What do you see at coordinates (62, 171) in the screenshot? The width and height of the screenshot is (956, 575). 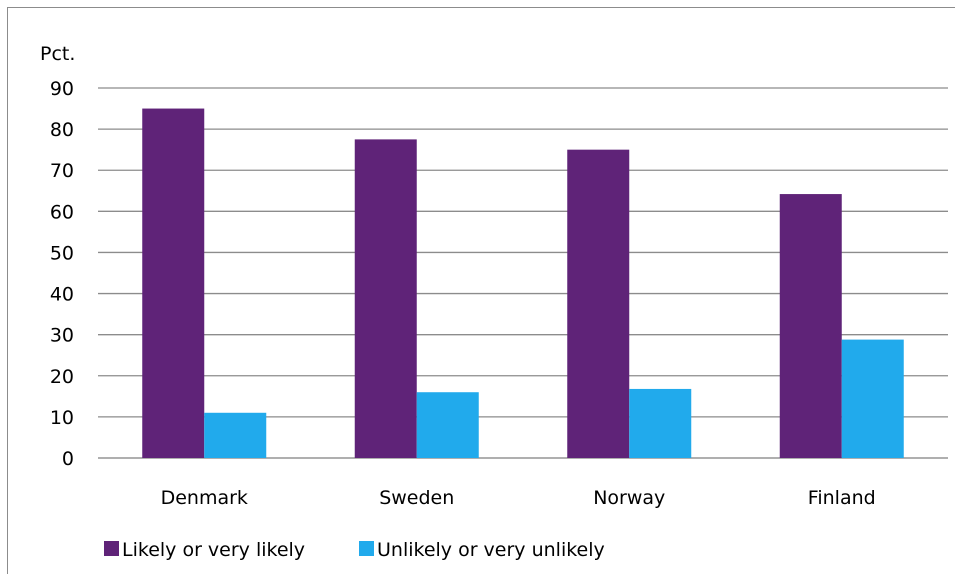 I see `y-tick-label: 70` at bounding box center [62, 171].